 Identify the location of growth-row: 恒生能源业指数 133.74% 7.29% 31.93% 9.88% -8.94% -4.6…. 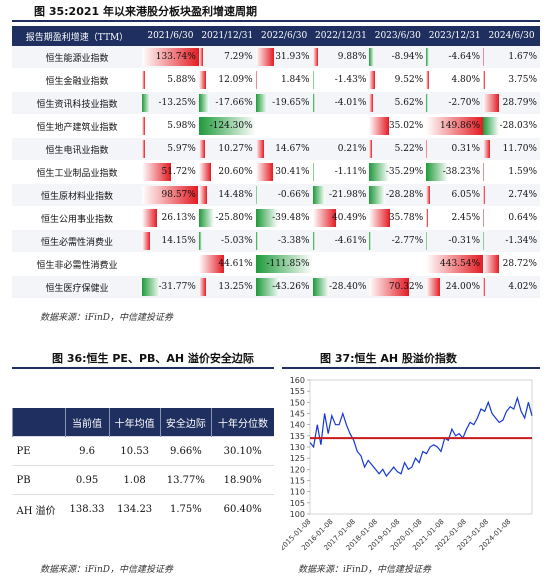
(276, 57).